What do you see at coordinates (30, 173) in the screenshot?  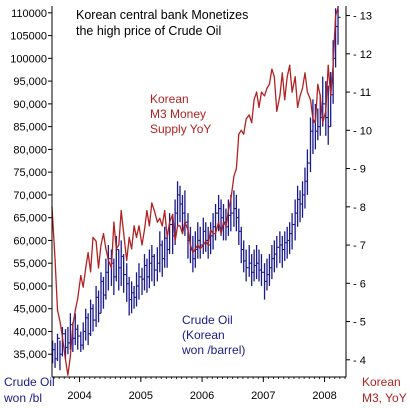 I see `left-axis-tick-label: 75,000` at bounding box center [30, 173].